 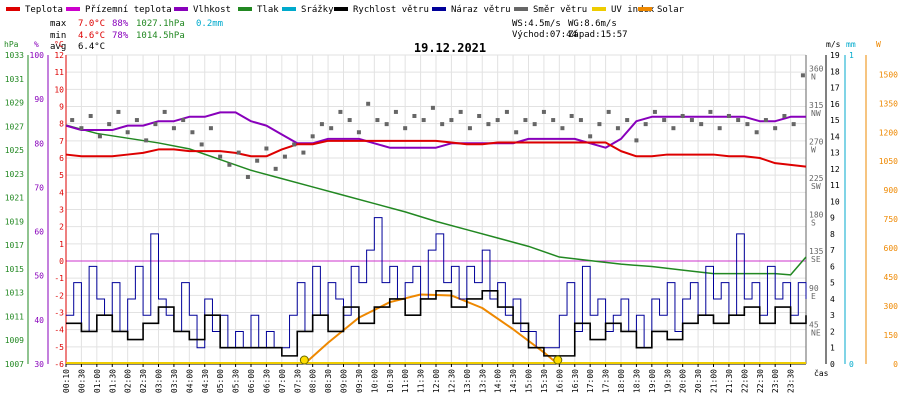 What do you see at coordinates (835, 120) in the screenshot?
I see `ms-tick-label: 15` at bounding box center [835, 120].